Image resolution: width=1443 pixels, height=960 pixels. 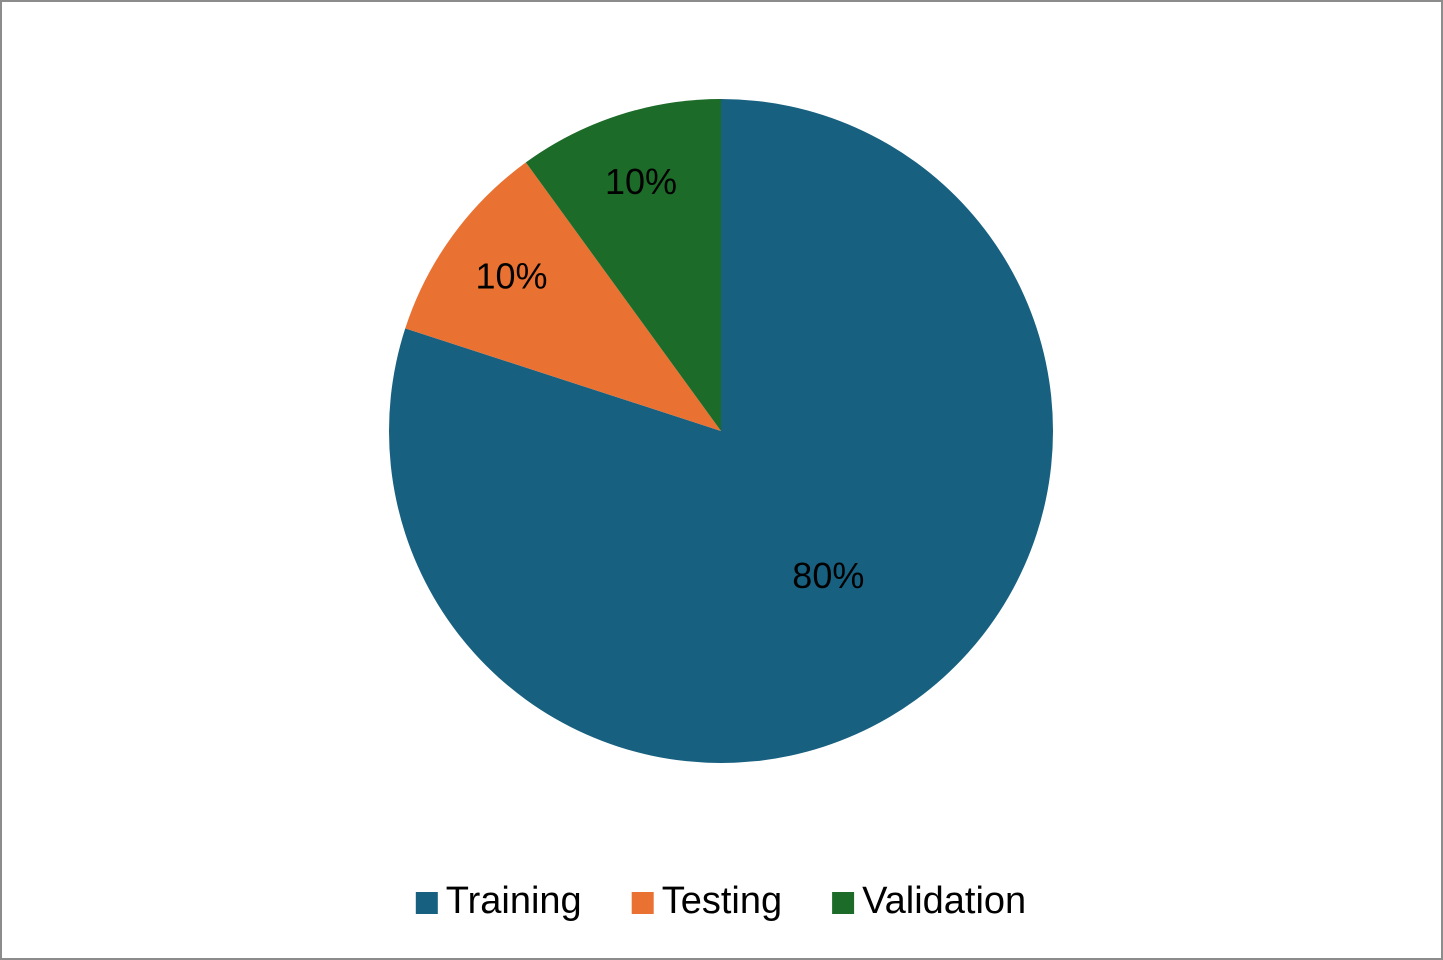 What do you see at coordinates (514, 901) in the screenshot?
I see `legend-label: Training` at bounding box center [514, 901].